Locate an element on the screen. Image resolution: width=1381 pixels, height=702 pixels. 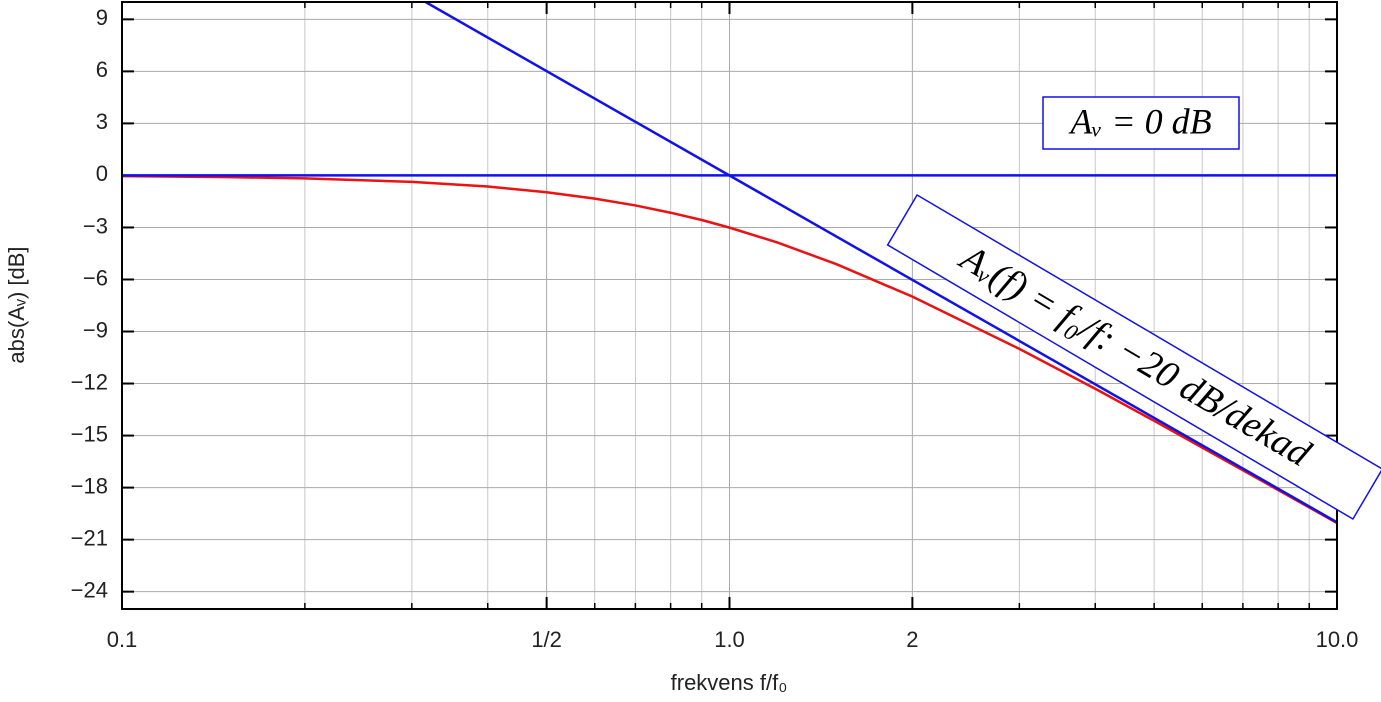
y-tick-label: −9 is located at coordinates (95, 329).